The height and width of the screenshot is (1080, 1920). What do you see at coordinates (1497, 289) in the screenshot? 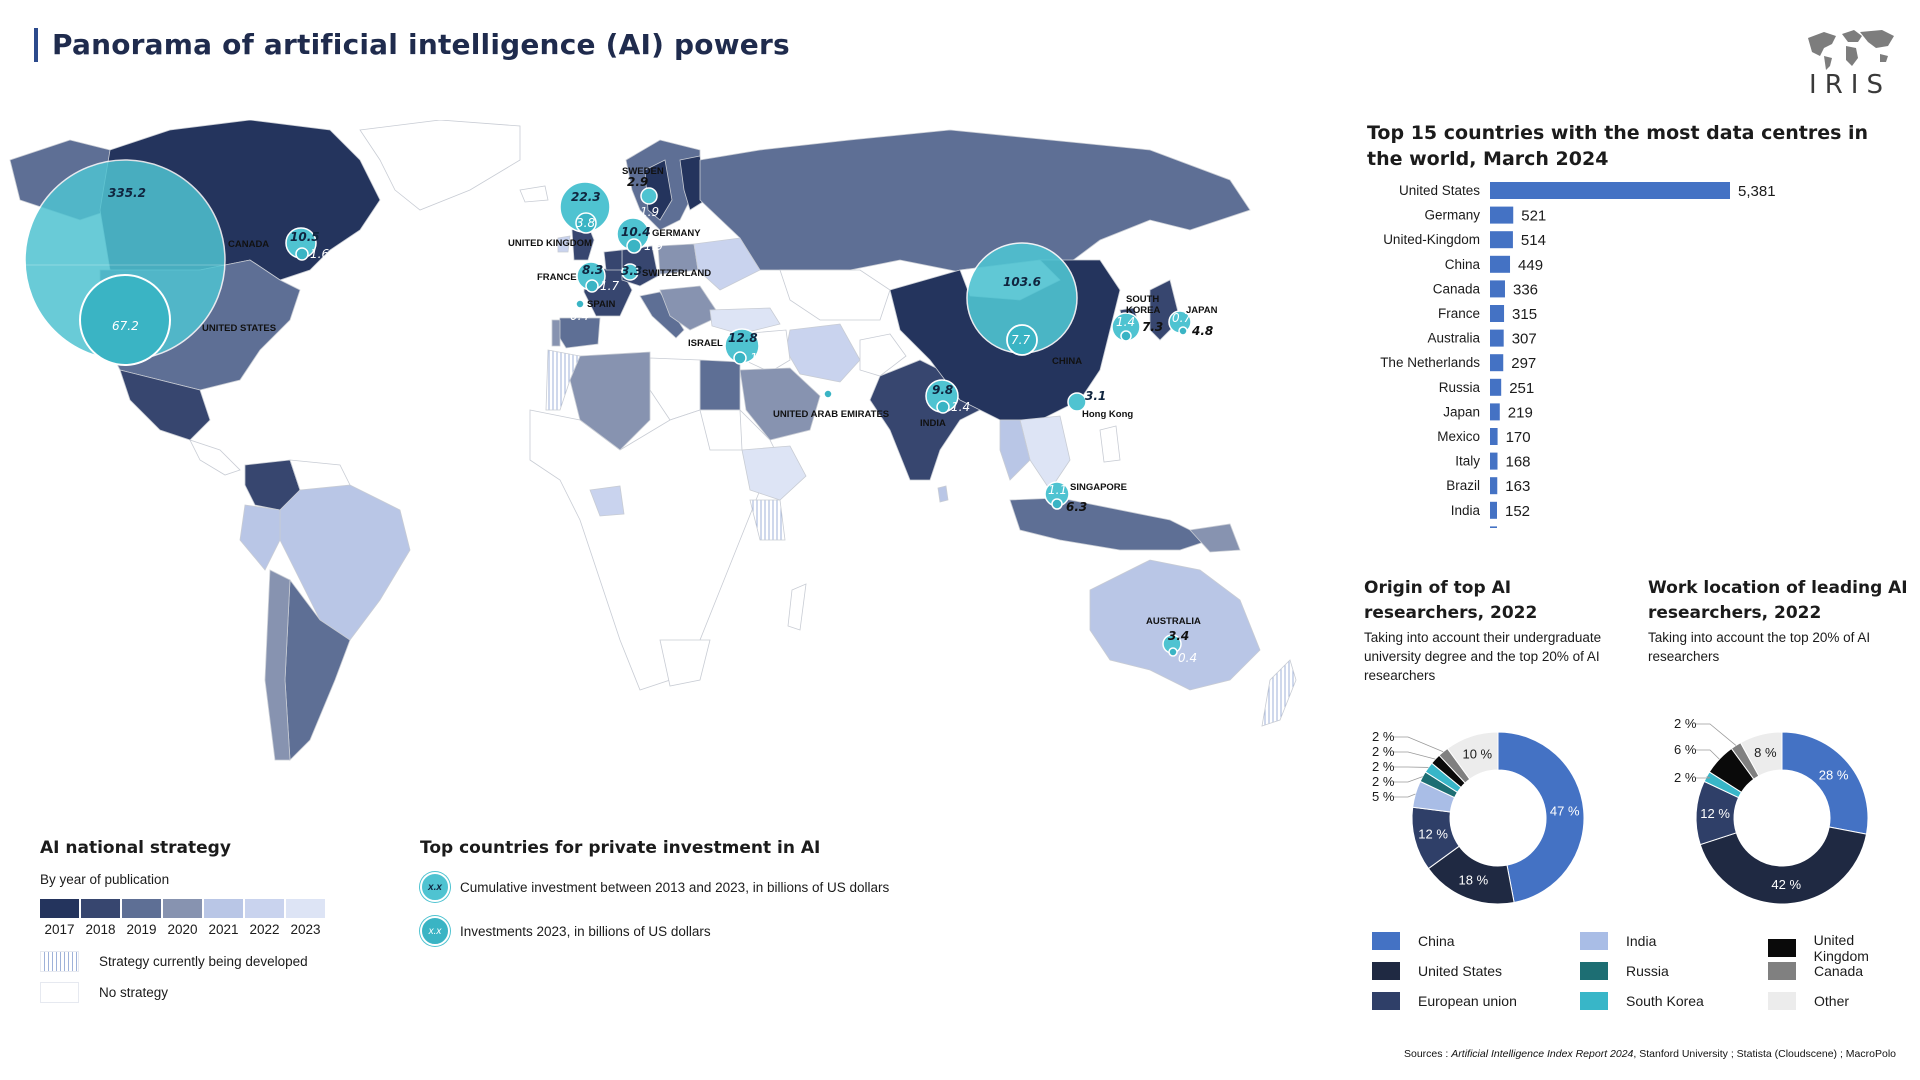
I see `bar-canada` at bounding box center [1497, 289].